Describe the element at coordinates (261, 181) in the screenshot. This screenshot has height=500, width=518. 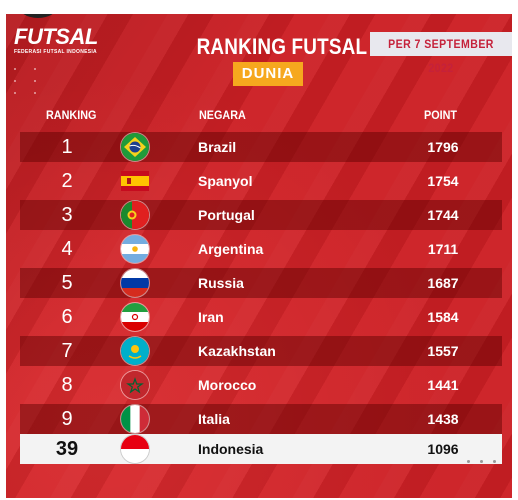
I see `table-row: 2 Spanyol 1754` at that location.